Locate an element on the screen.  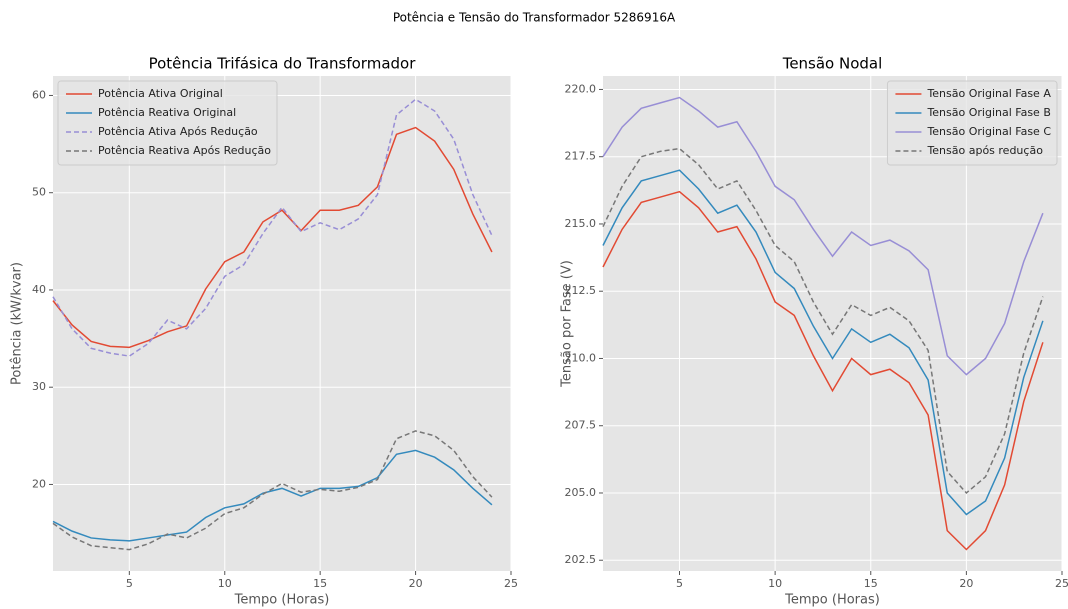
legend-label: Tensão Original Fase C is located at coordinates (988, 131).